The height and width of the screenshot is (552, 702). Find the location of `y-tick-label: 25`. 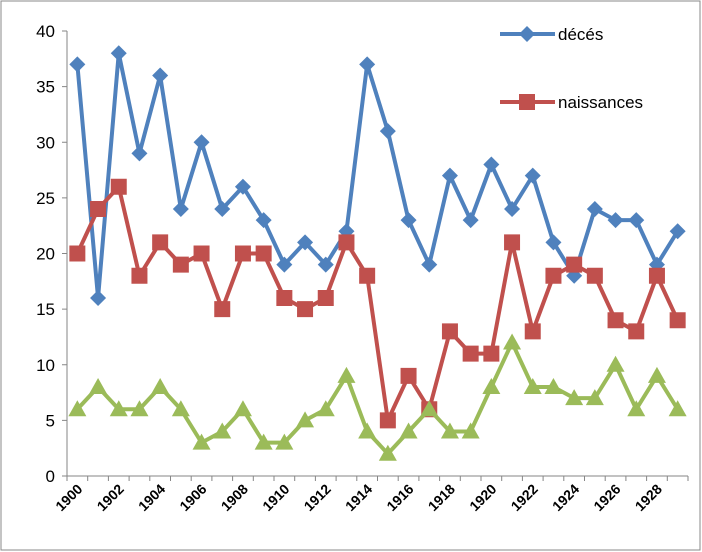

y-tick-label: 25 is located at coordinates (45, 198).